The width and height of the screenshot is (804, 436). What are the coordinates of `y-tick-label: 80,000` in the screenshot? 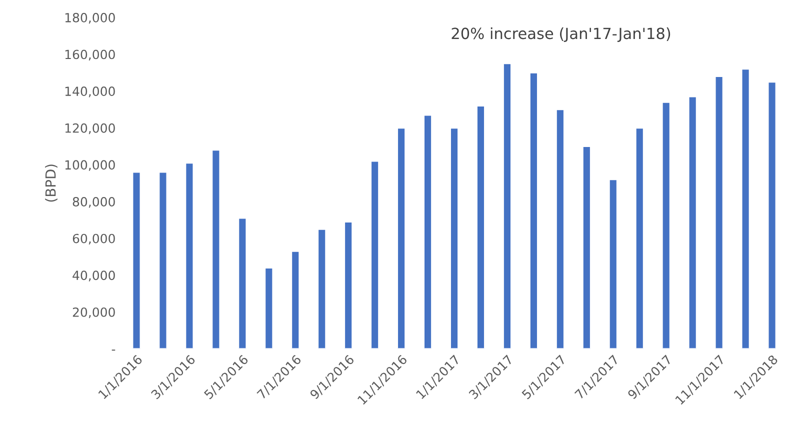 It's located at (93, 202).